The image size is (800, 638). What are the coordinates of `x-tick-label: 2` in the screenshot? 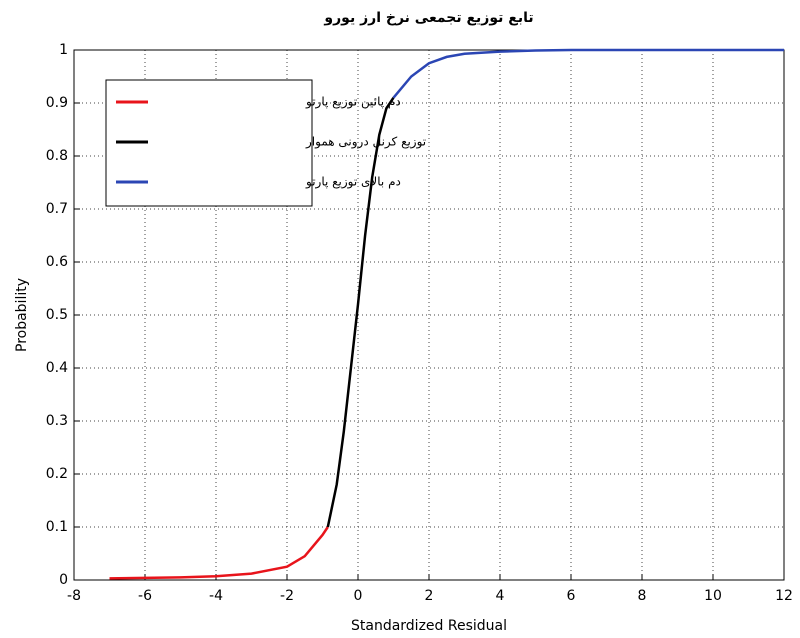 It's located at (429, 596).